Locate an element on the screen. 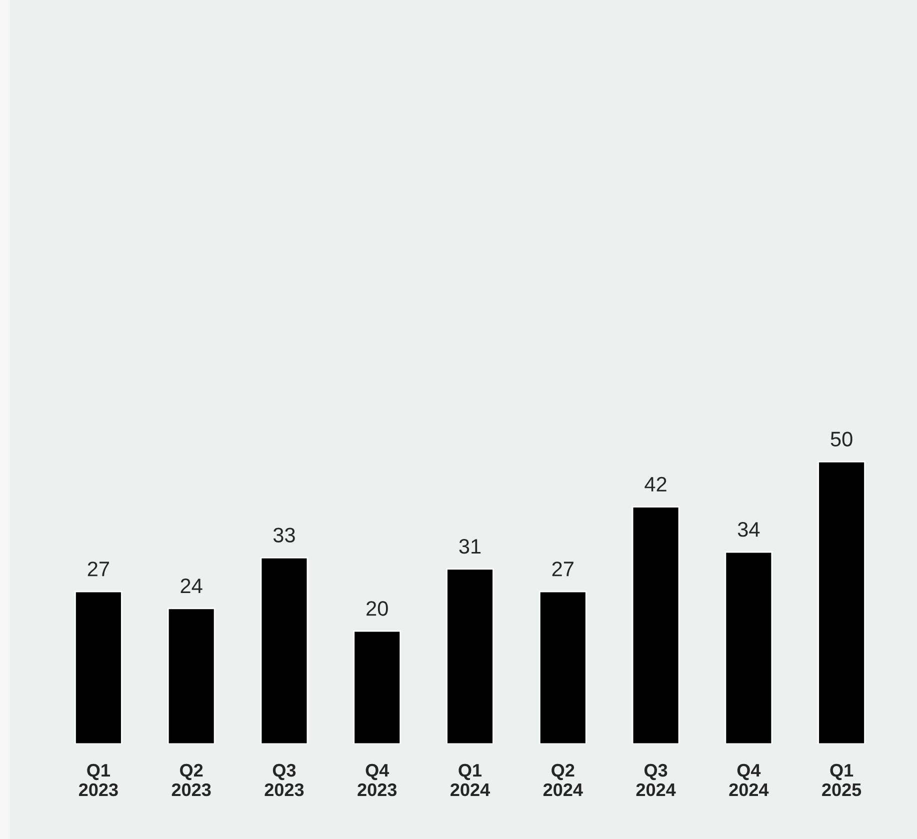 The width and height of the screenshot is (917, 839). data-label: 24 is located at coordinates (191, 586).